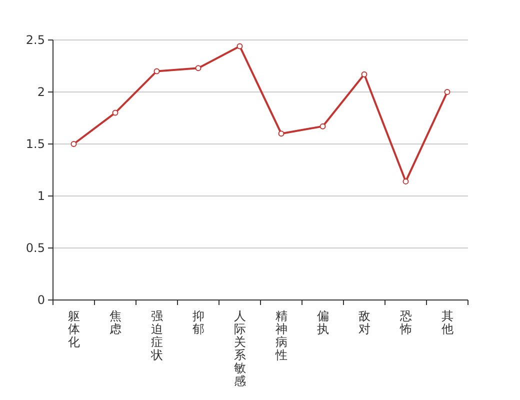 The width and height of the screenshot is (520, 400). What do you see at coordinates (74, 329) in the screenshot?
I see `x-tick-label: 躯体化` at bounding box center [74, 329].